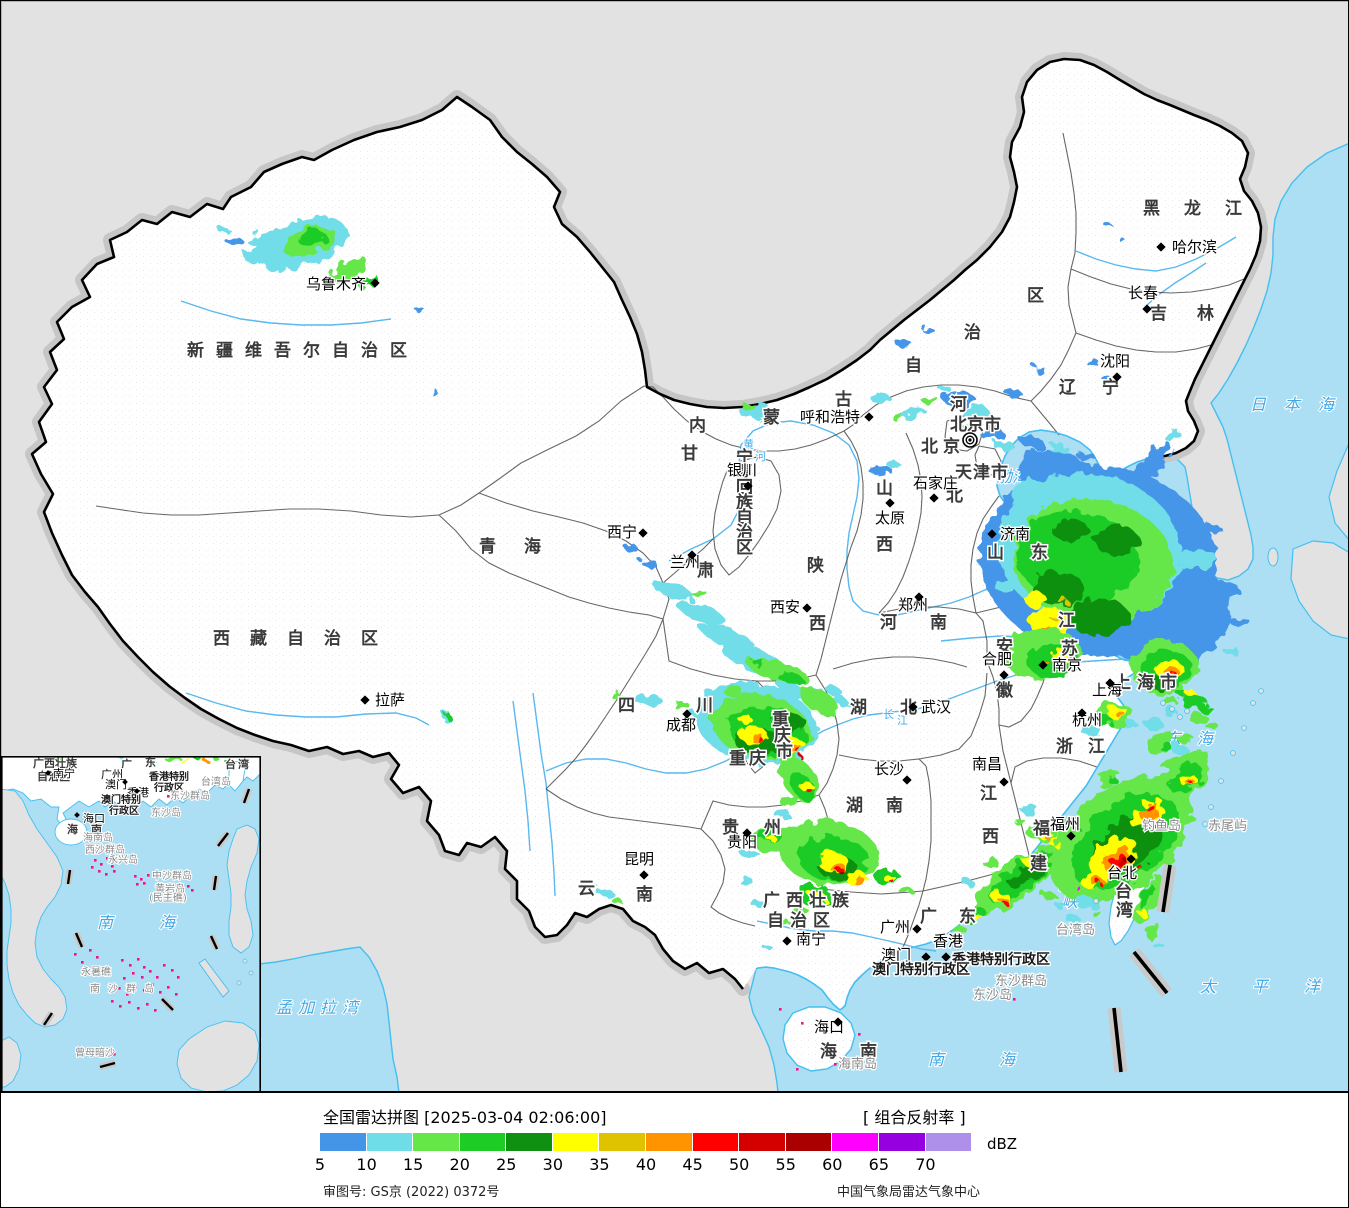 The height and width of the screenshot is (1208, 1349). I want to click on province-label: 徽, so click(1004, 690).